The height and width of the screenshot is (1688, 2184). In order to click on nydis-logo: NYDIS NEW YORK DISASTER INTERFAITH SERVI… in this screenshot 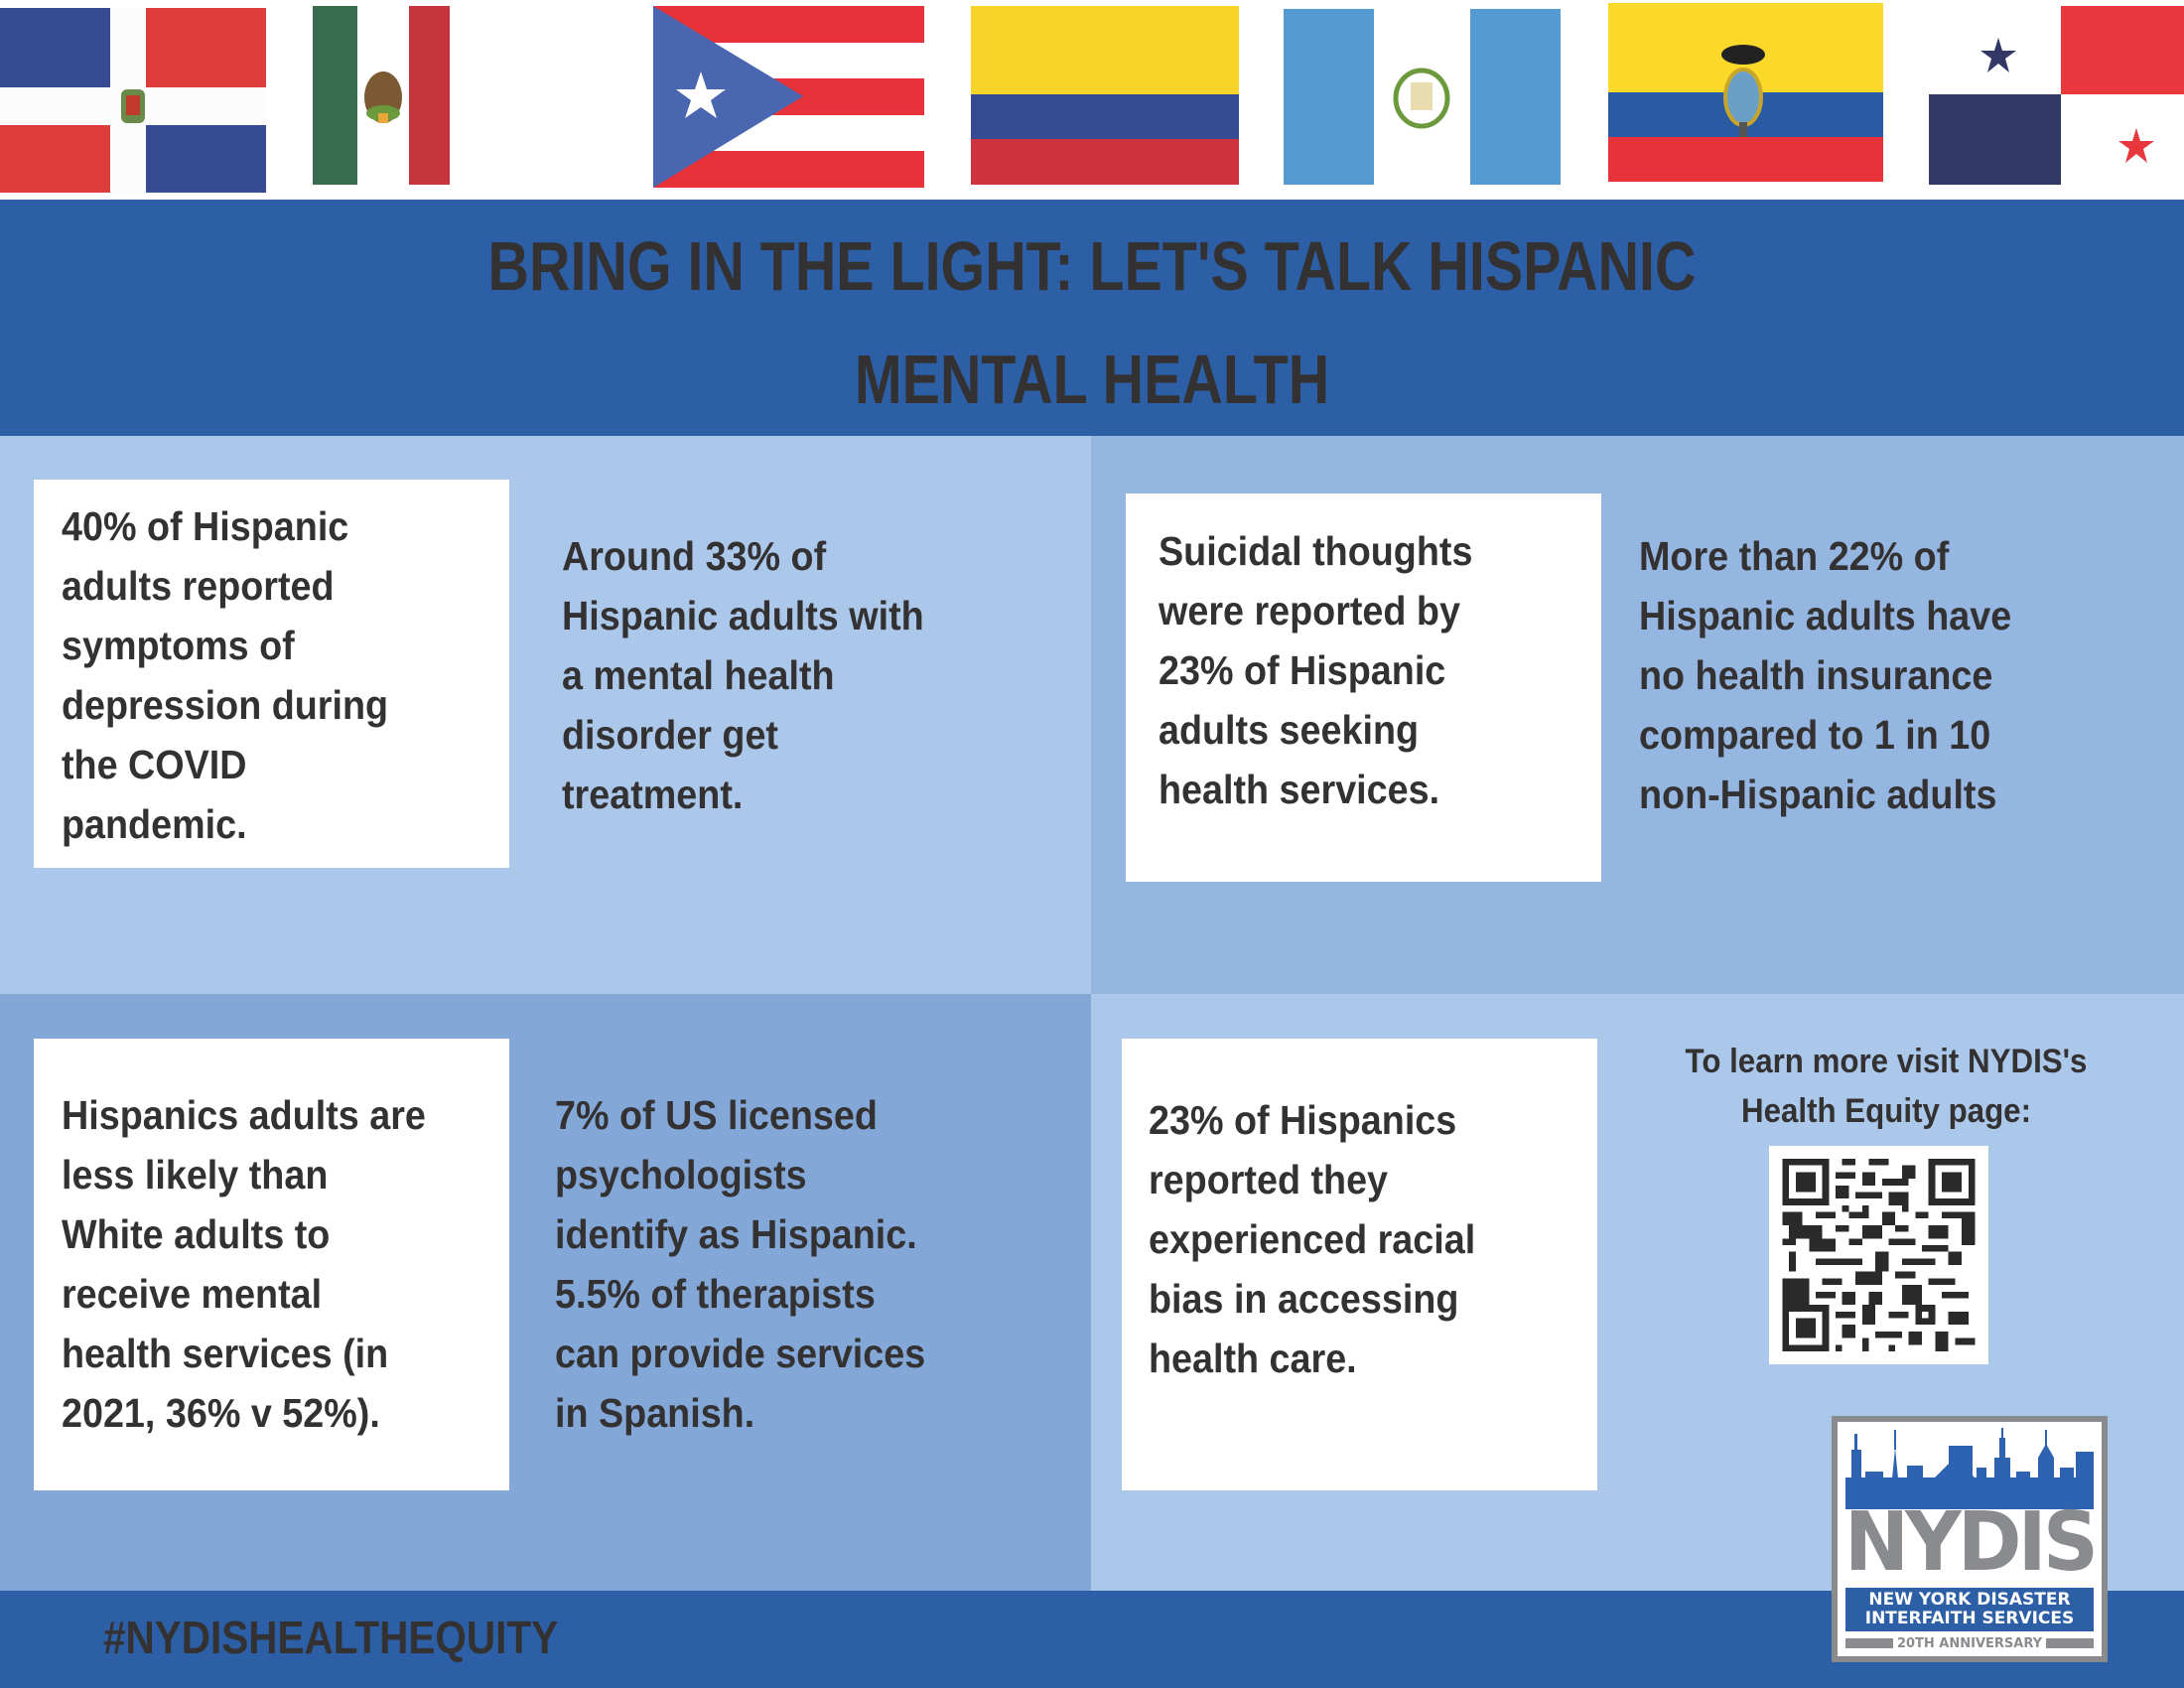, I will do `click(1970, 1539)`.